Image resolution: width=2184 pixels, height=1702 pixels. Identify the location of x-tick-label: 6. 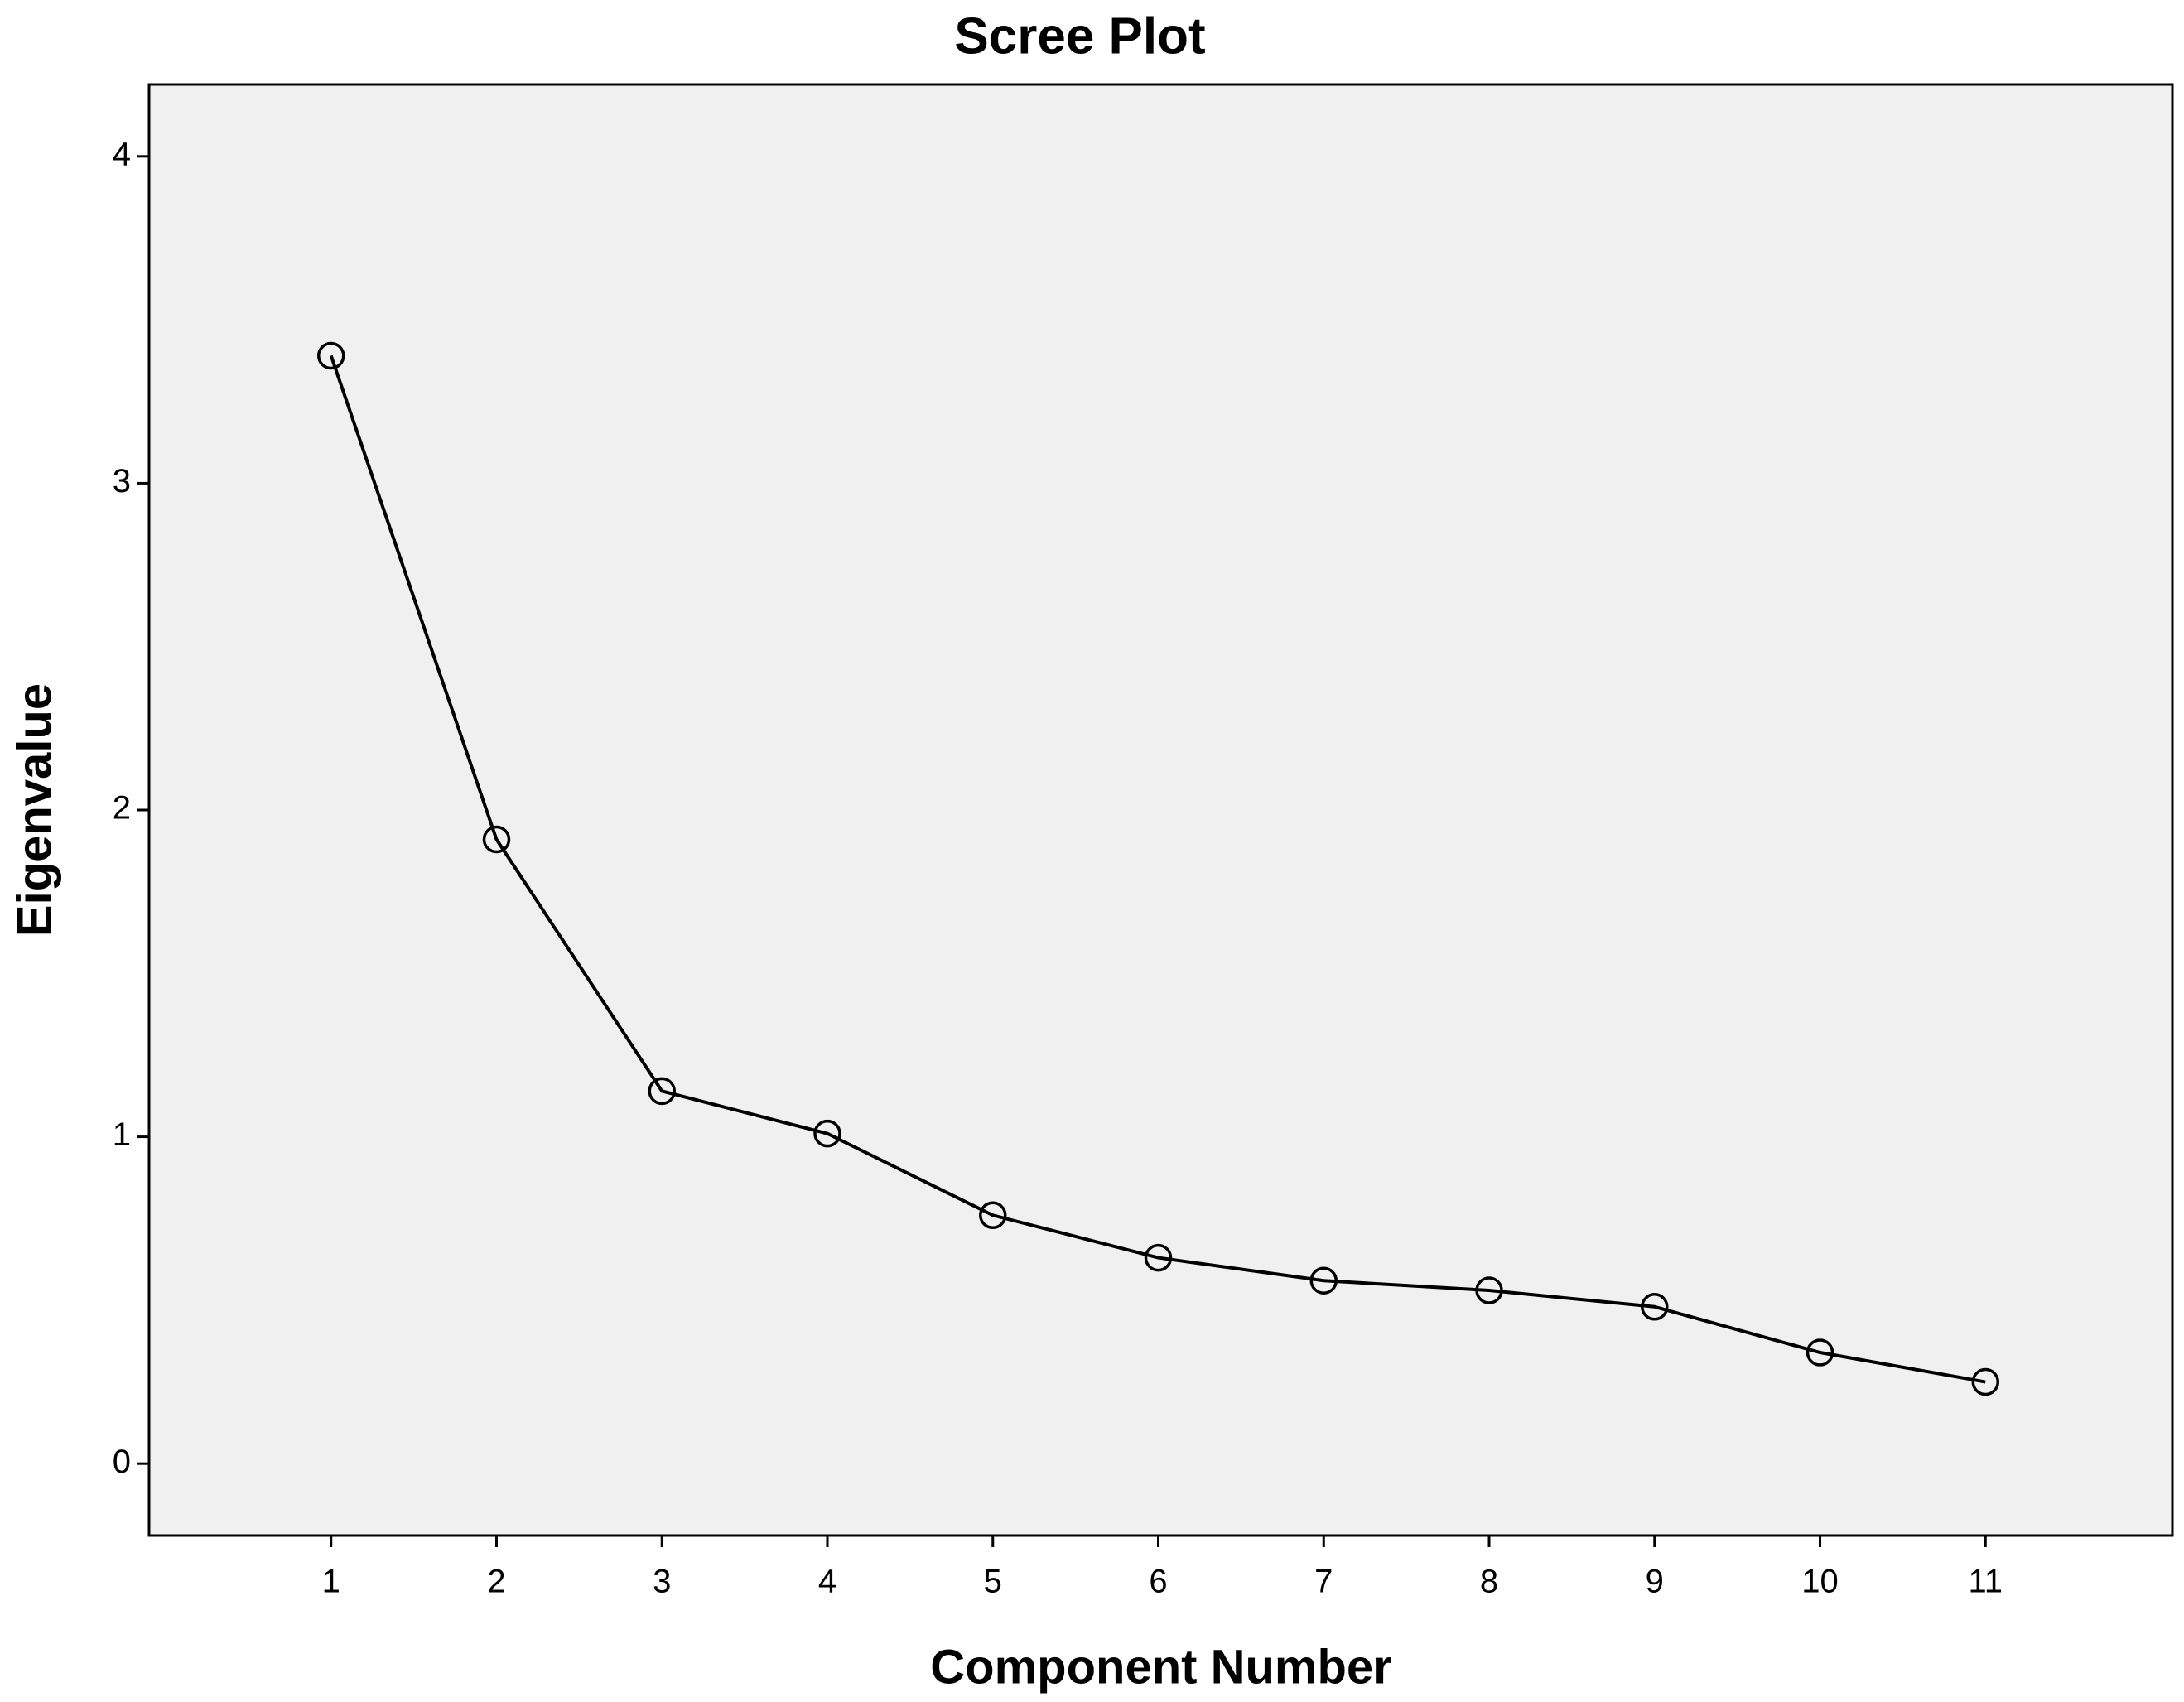
(1158, 1582).